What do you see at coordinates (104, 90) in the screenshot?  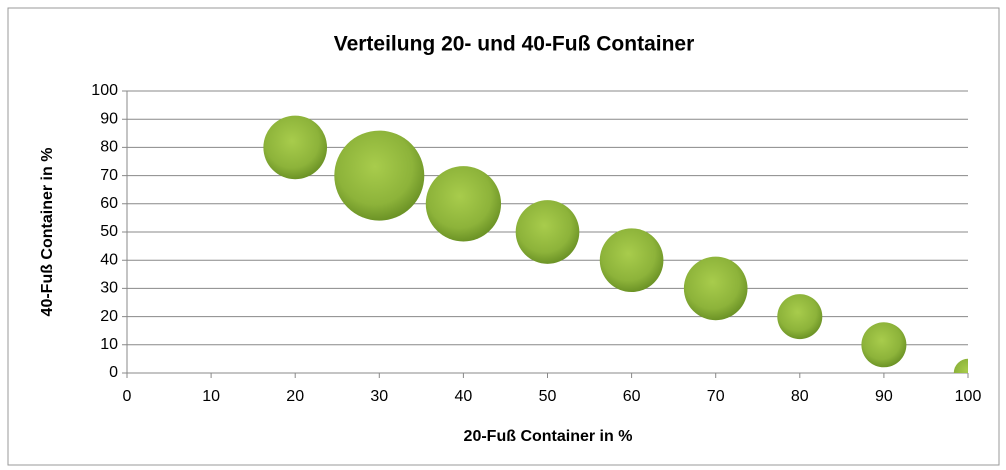 I see `y-tick-label: 100` at bounding box center [104, 90].